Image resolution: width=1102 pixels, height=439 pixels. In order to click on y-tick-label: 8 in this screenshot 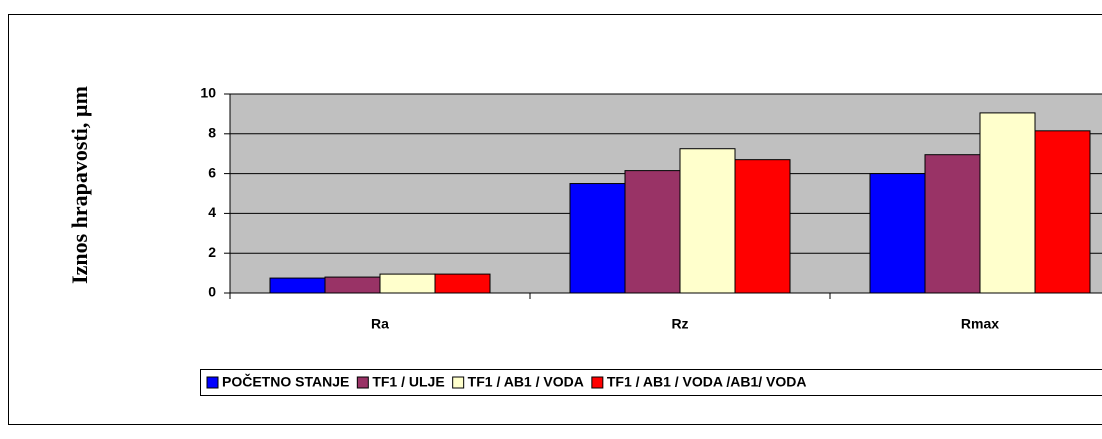, I will do `click(212, 133)`.